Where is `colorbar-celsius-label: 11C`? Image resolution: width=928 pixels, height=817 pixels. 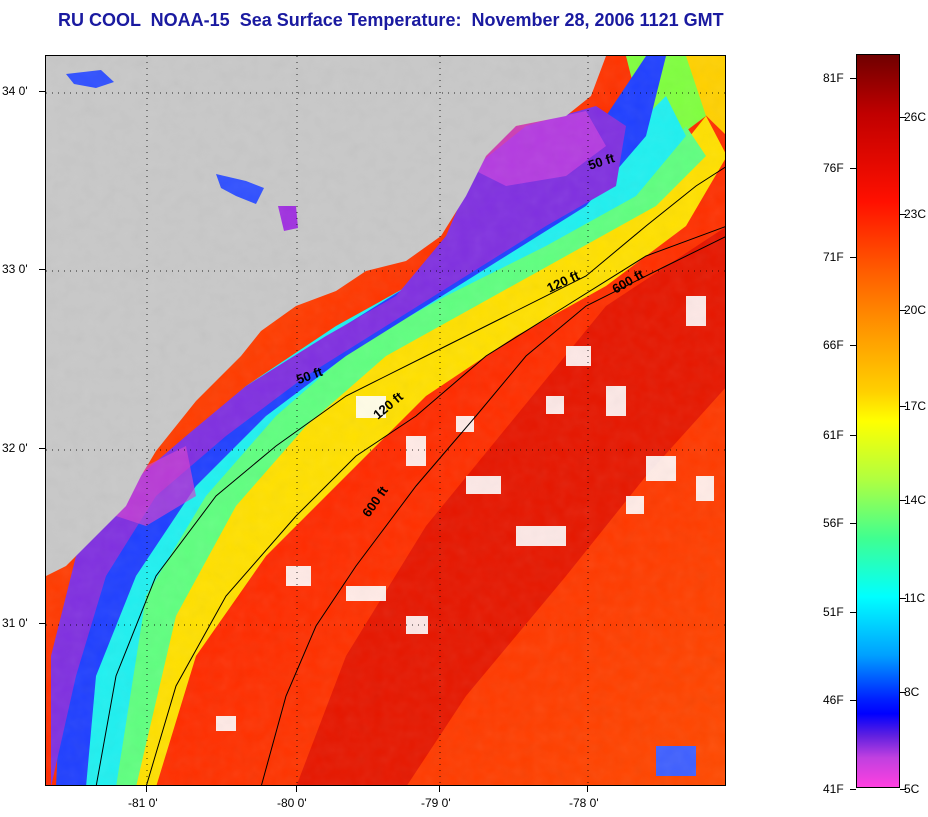 colorbar-celsius-label: 11C is located at coordinates (915, 598).